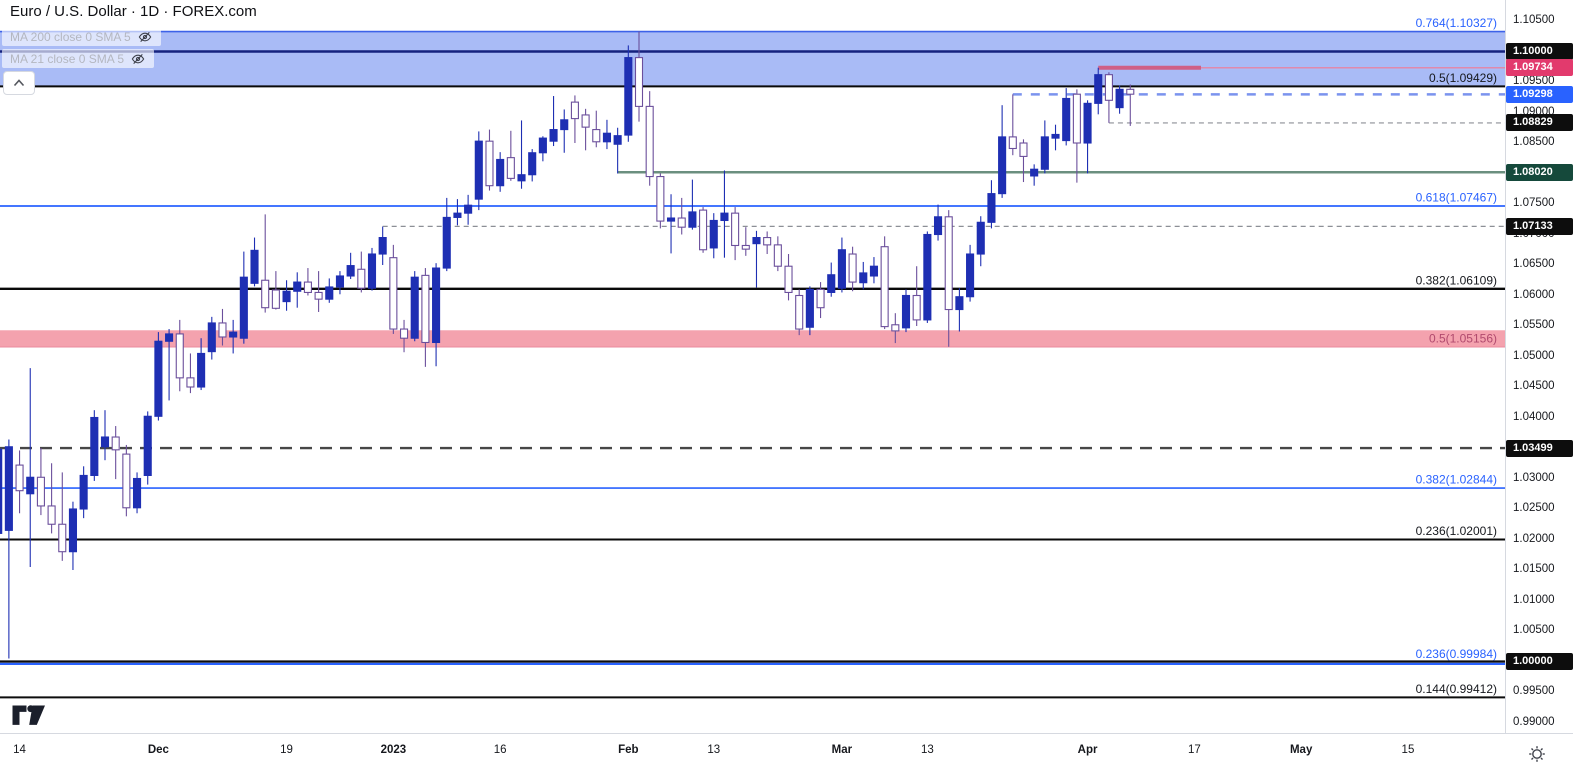  What do you see at coordinates (1456, 280) in the screenshot?
I see `fib-label: 0.382(1.06109)` at bounding box center [1456, 280].